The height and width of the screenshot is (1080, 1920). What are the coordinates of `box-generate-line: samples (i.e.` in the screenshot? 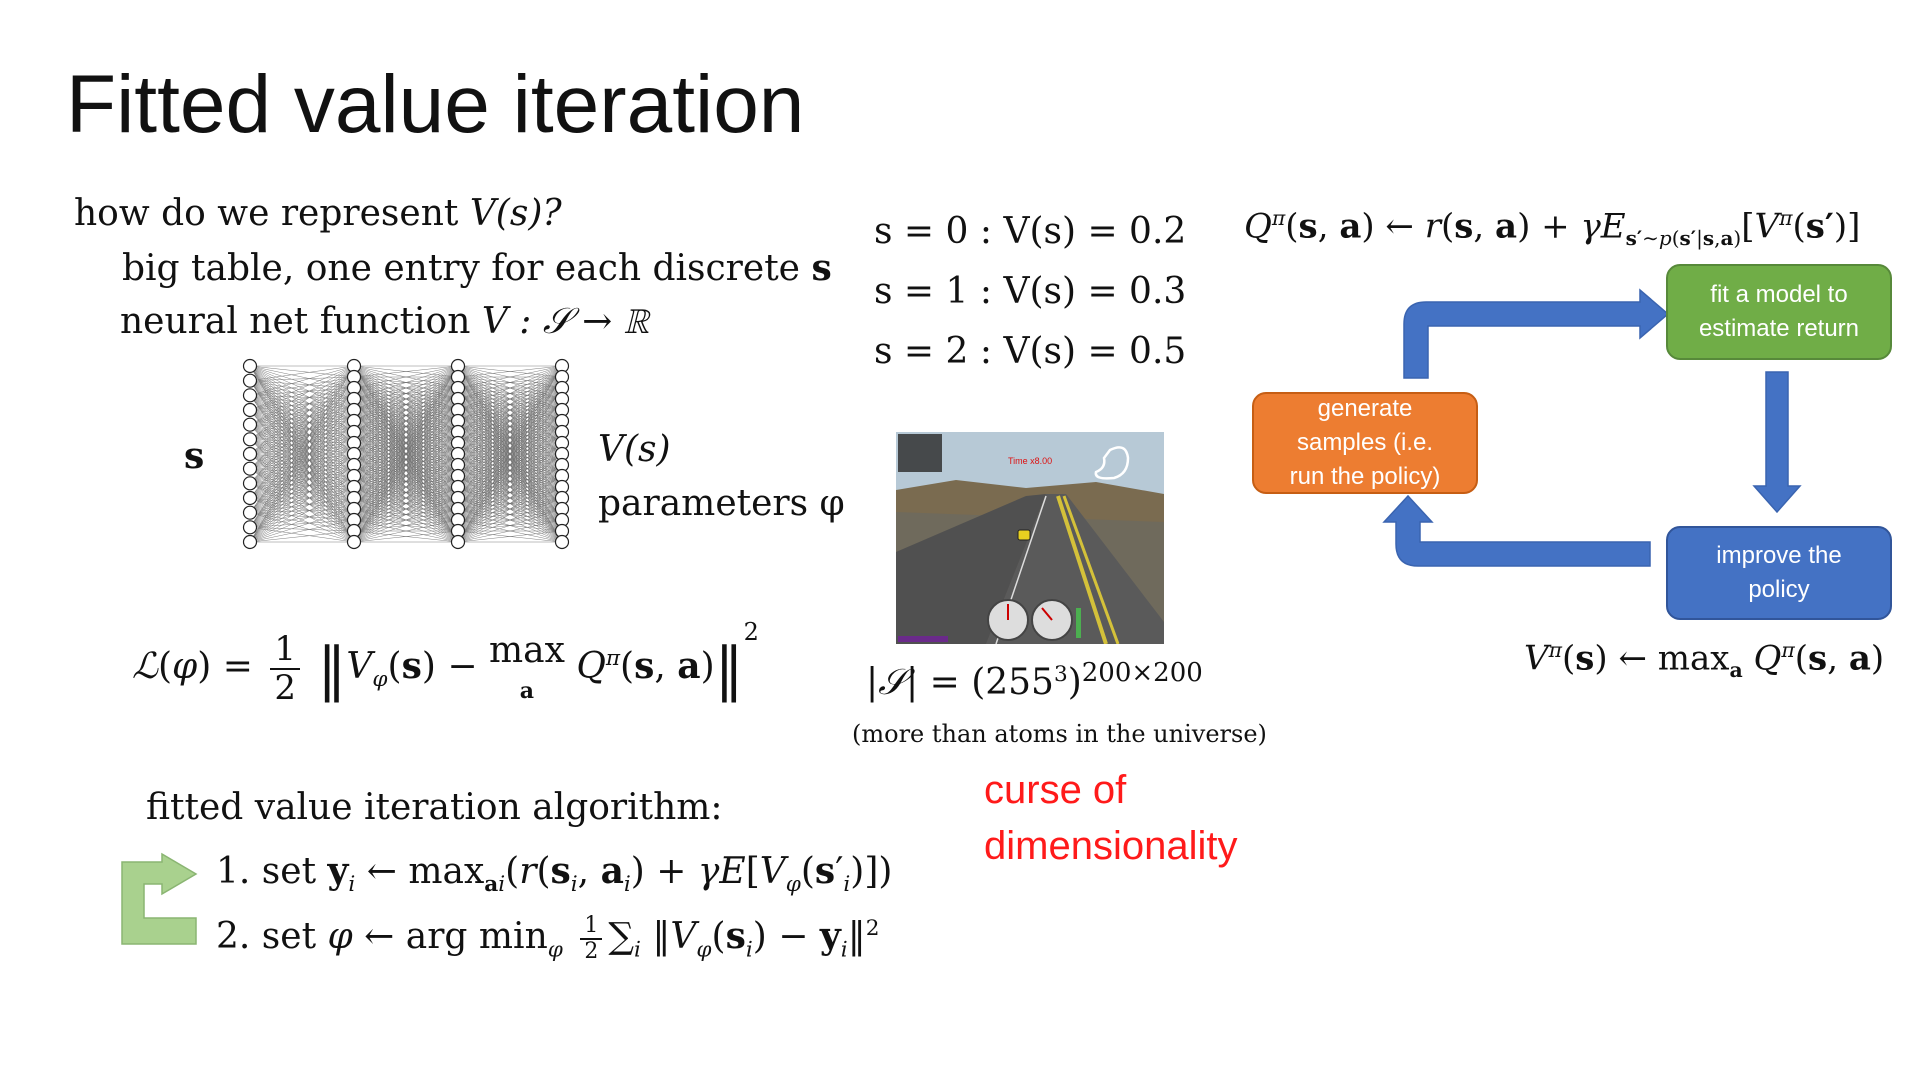 It's located at (1365, 442).